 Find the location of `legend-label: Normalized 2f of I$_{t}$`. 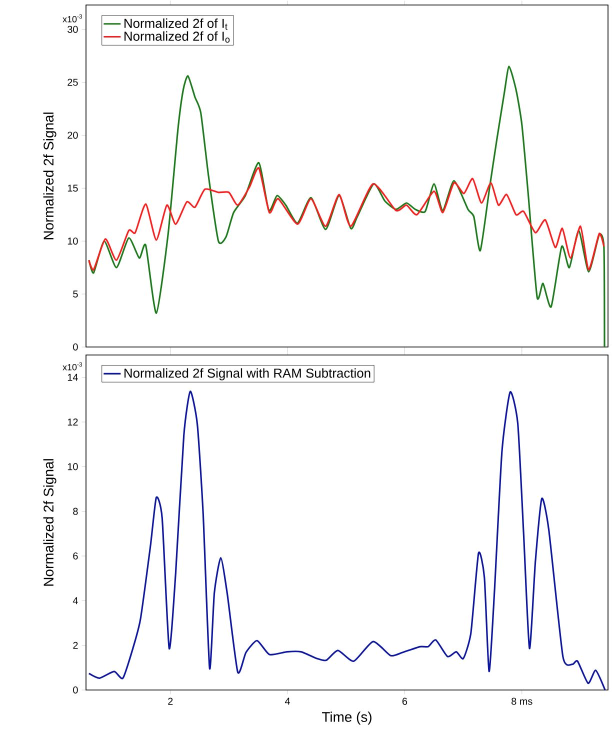

legend-label: Normalized 2f of I$_{t}$ is located at coordinates (176, 24).